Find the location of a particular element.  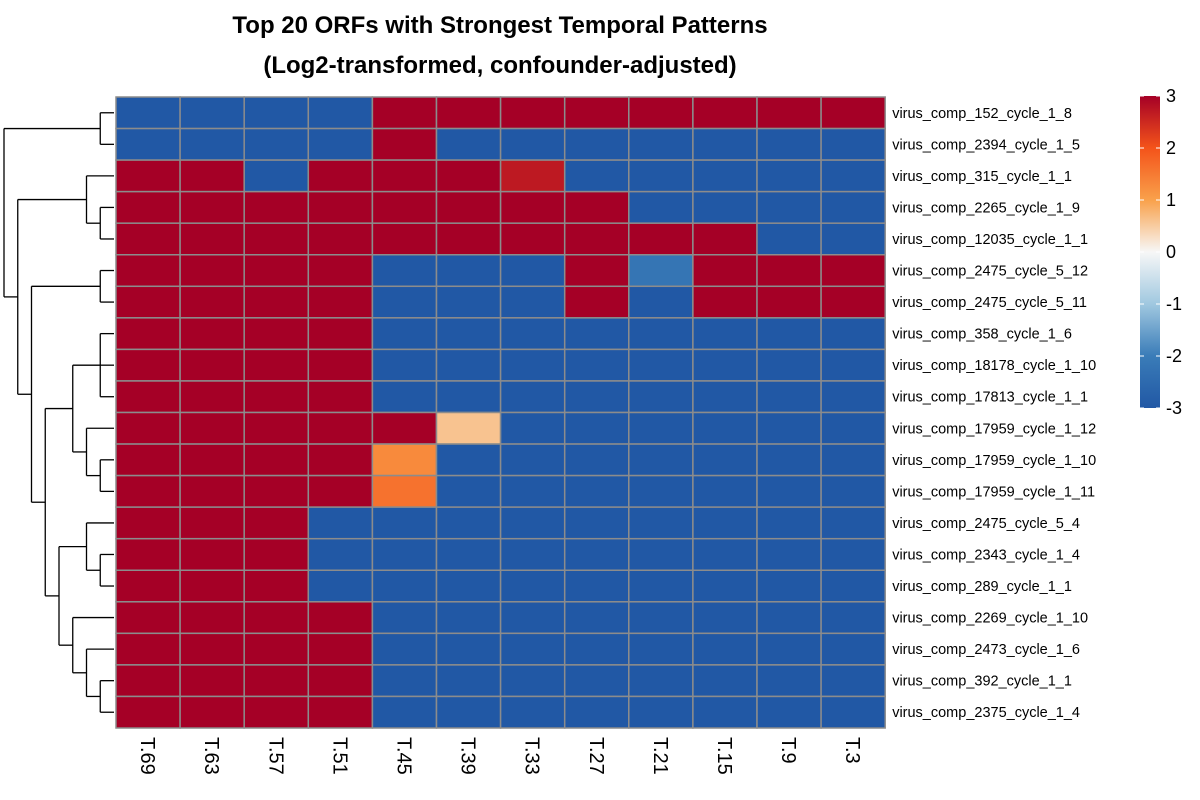

column-label: T.21 is located at coordinates (660, 756).